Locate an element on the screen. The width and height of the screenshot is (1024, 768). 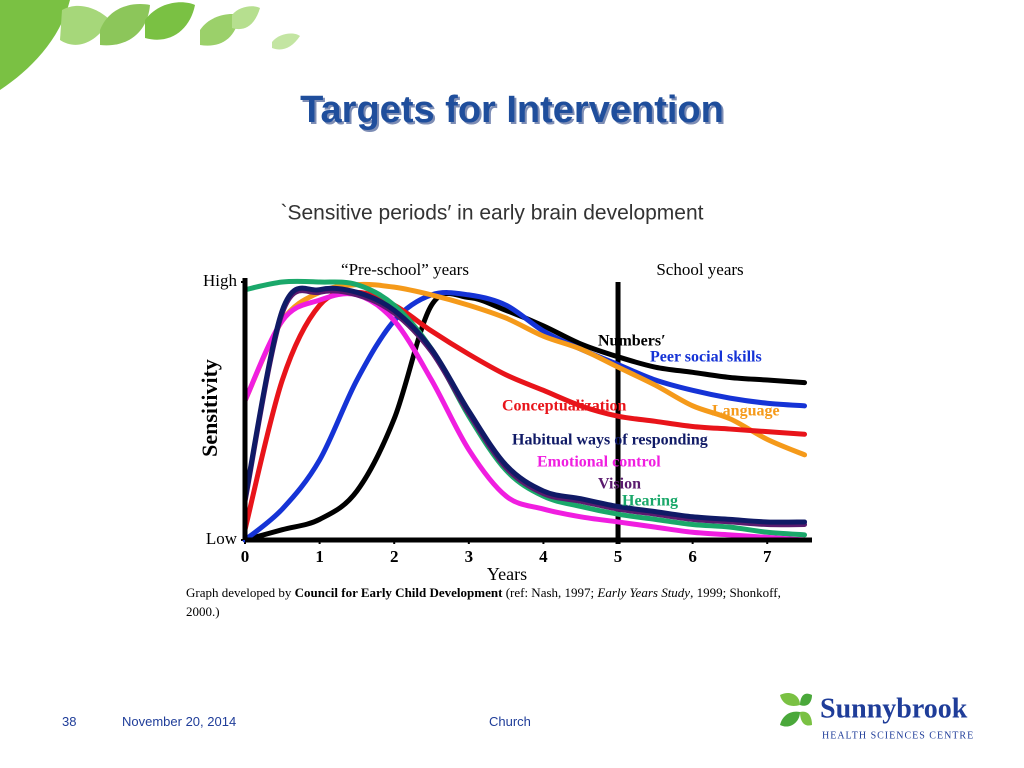
y-tick-label: High is located at coordinates (220, 280).